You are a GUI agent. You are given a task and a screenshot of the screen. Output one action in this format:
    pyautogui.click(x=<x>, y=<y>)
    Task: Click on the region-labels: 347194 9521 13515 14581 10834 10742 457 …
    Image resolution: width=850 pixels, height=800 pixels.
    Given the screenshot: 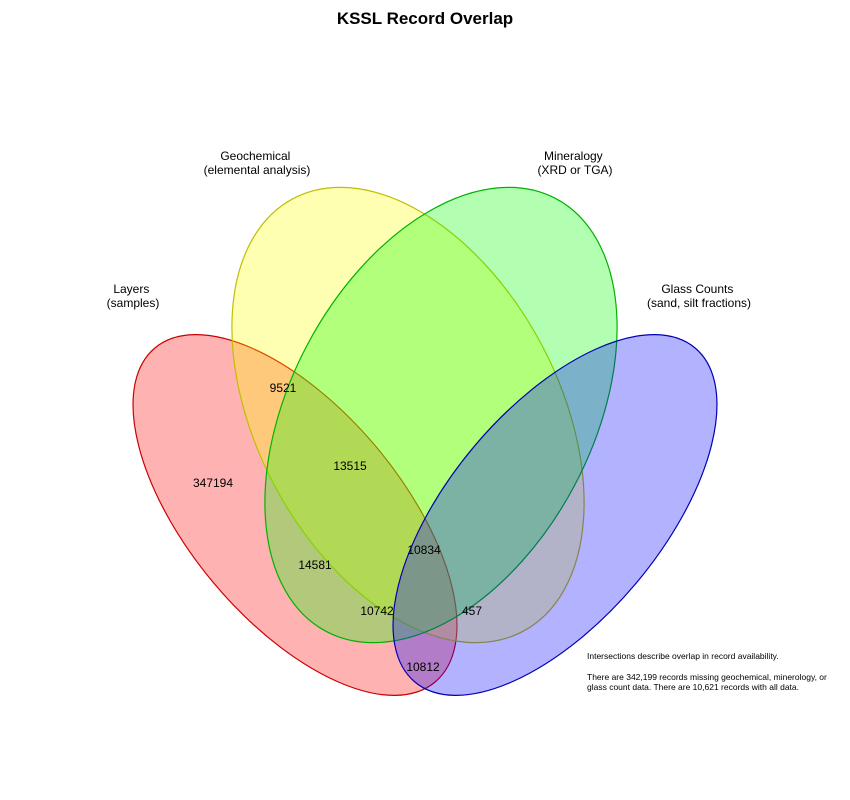 What is the action you would take?
    pyautogui.click(x=337, y=527)
    